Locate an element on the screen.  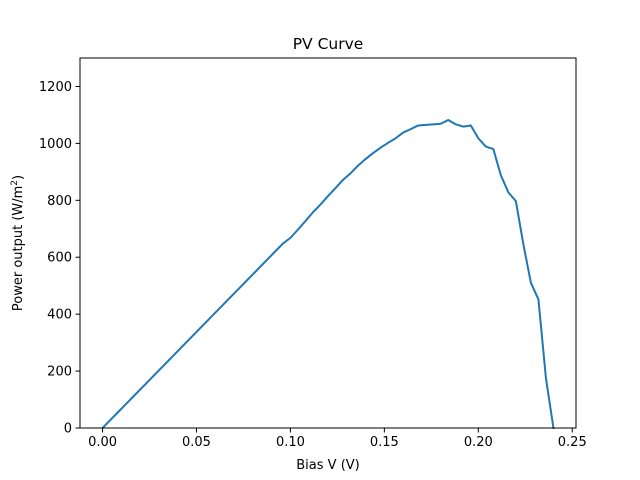
x-tick-label: 0.15 is located at coordinates (384, 442).